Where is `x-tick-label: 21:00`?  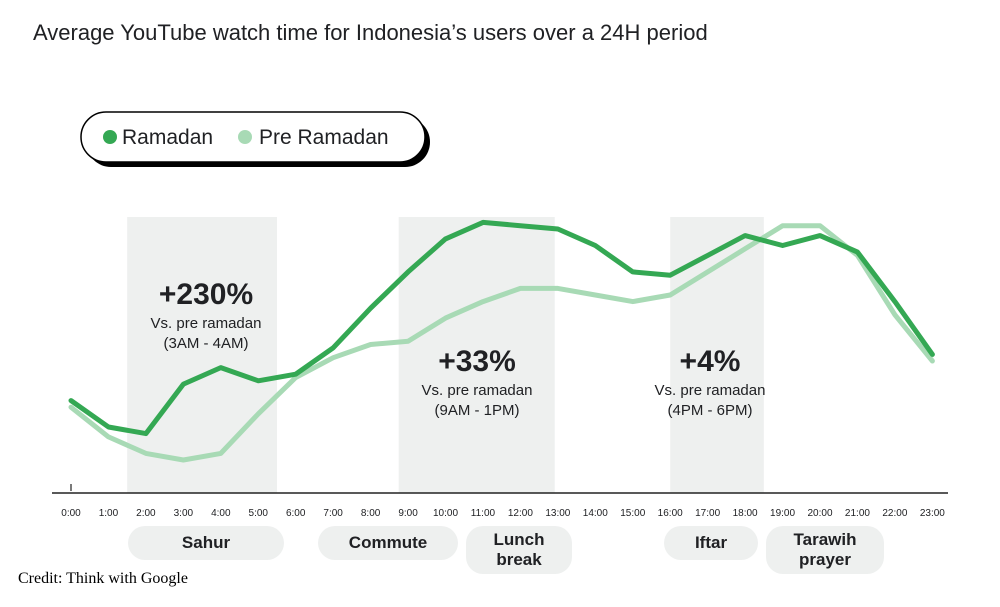
x-tick-label: 21:00 is located at coordinates (857, 513).